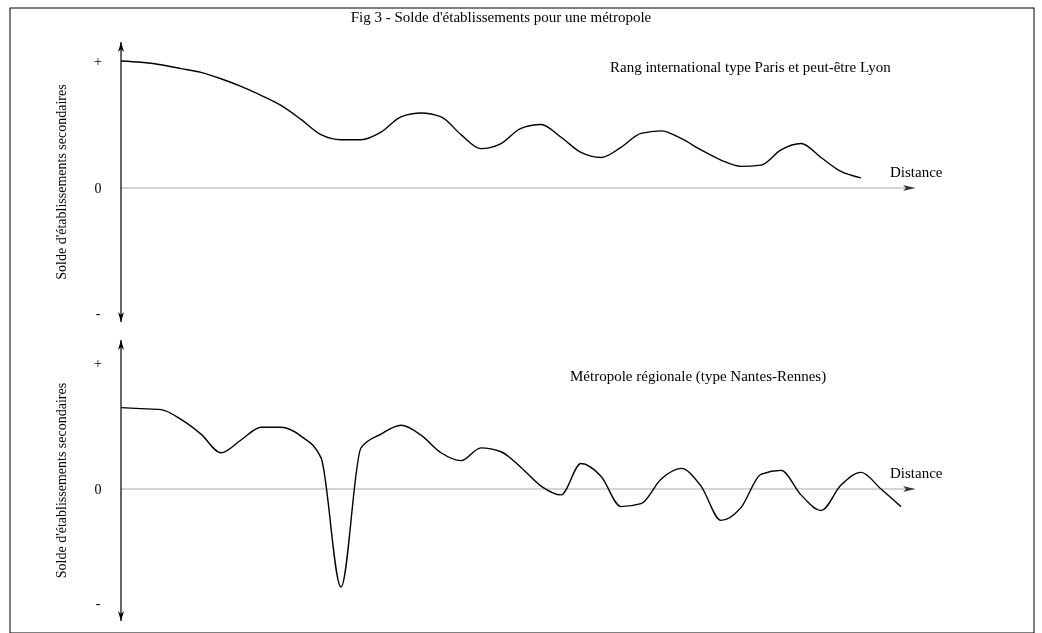  Describe the element at coordinates (501, 17) in the screenshot. I see `chart-title: Fig 3 - Solde d'établissements pour une métropole` at that location.